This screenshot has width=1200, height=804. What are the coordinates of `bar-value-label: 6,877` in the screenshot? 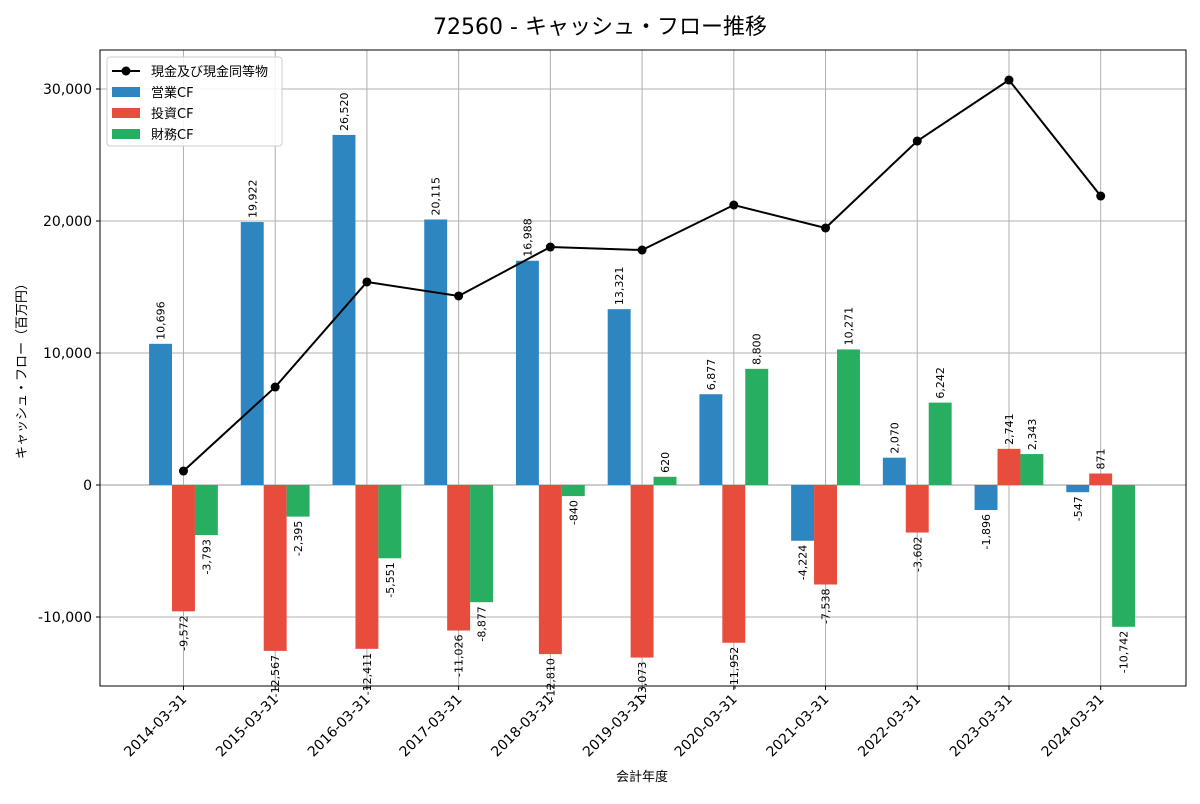 It's located at (711, 375).